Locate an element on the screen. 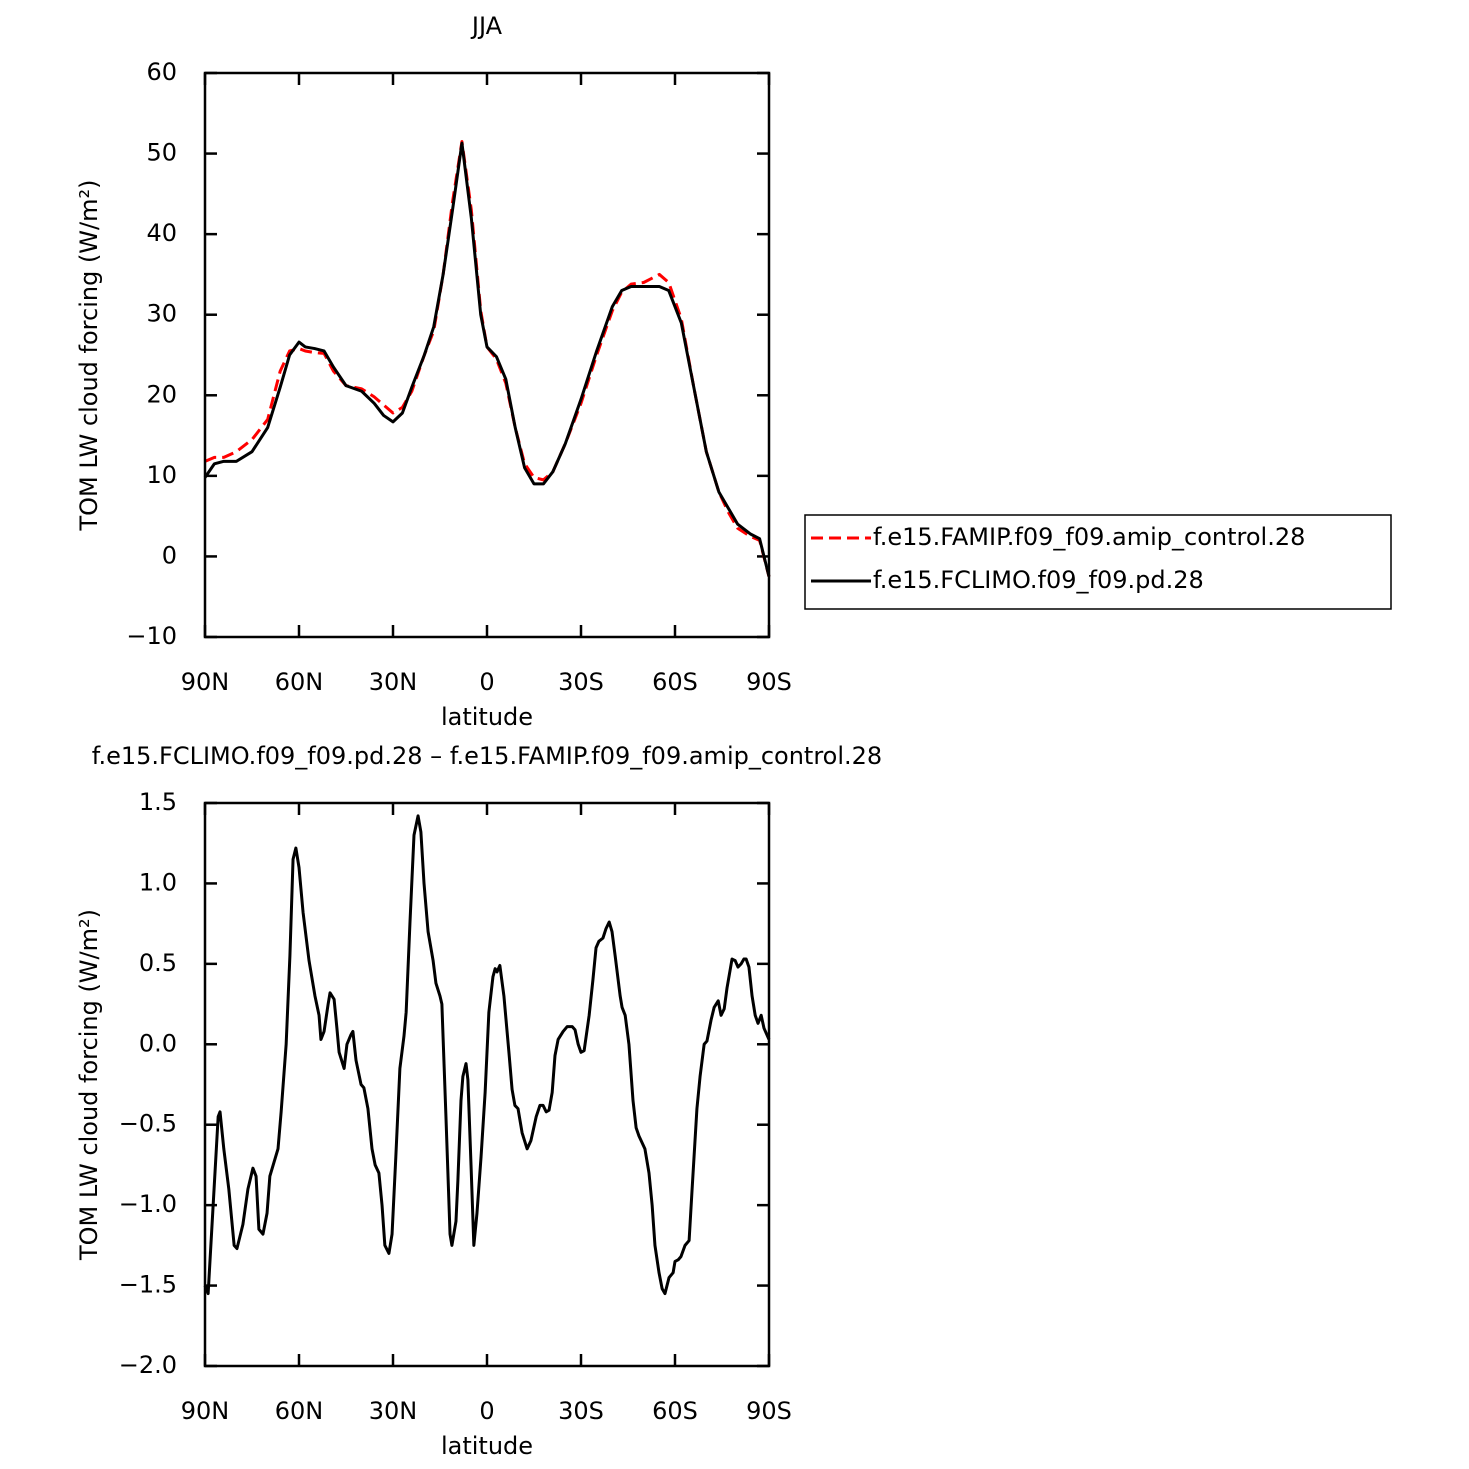 The width and height of the screenshot is (1469, 1469). y-tick-label: 10 is located at coordinates (161, 475).